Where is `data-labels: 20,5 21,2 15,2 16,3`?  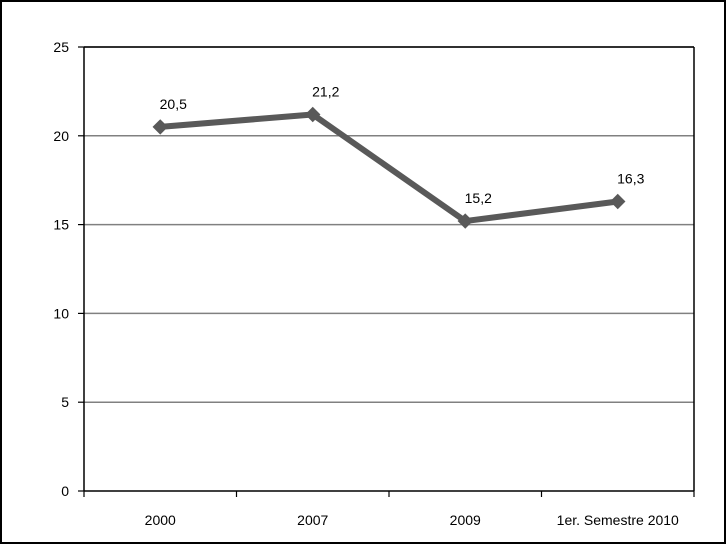 data-labels: 20,5 21,2 15,2 16,3 is located at coordinates (402, 144).